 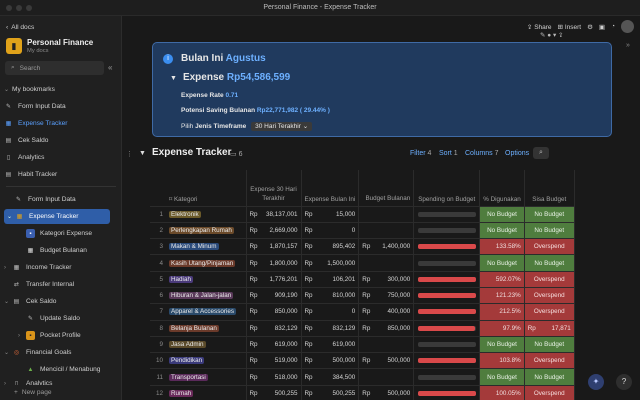 What do you see at coordinates (60, 42) in the screenshot?
I see `workspace-name: Personal Finance` at bounding box center [60, 42].